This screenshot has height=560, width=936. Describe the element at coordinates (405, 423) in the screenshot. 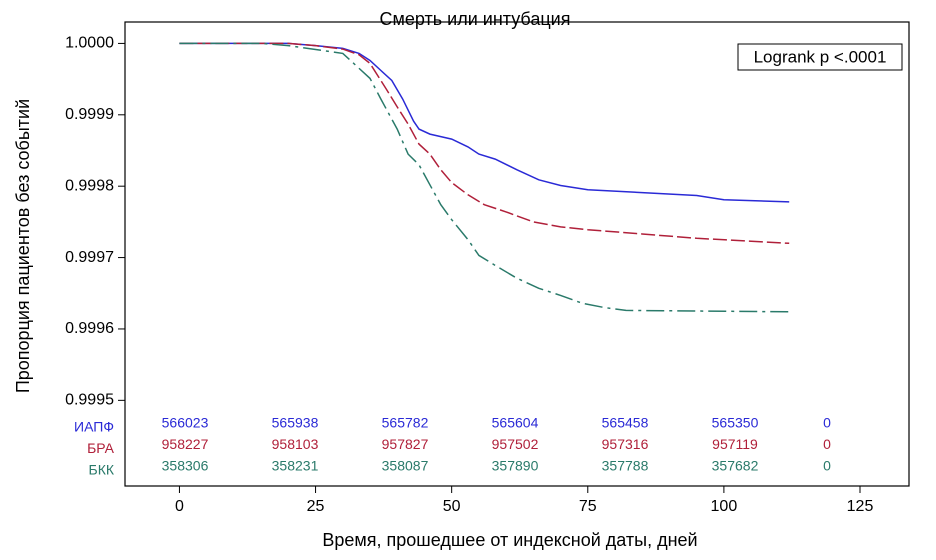

I see `at-risk-count: 565782` at that location.